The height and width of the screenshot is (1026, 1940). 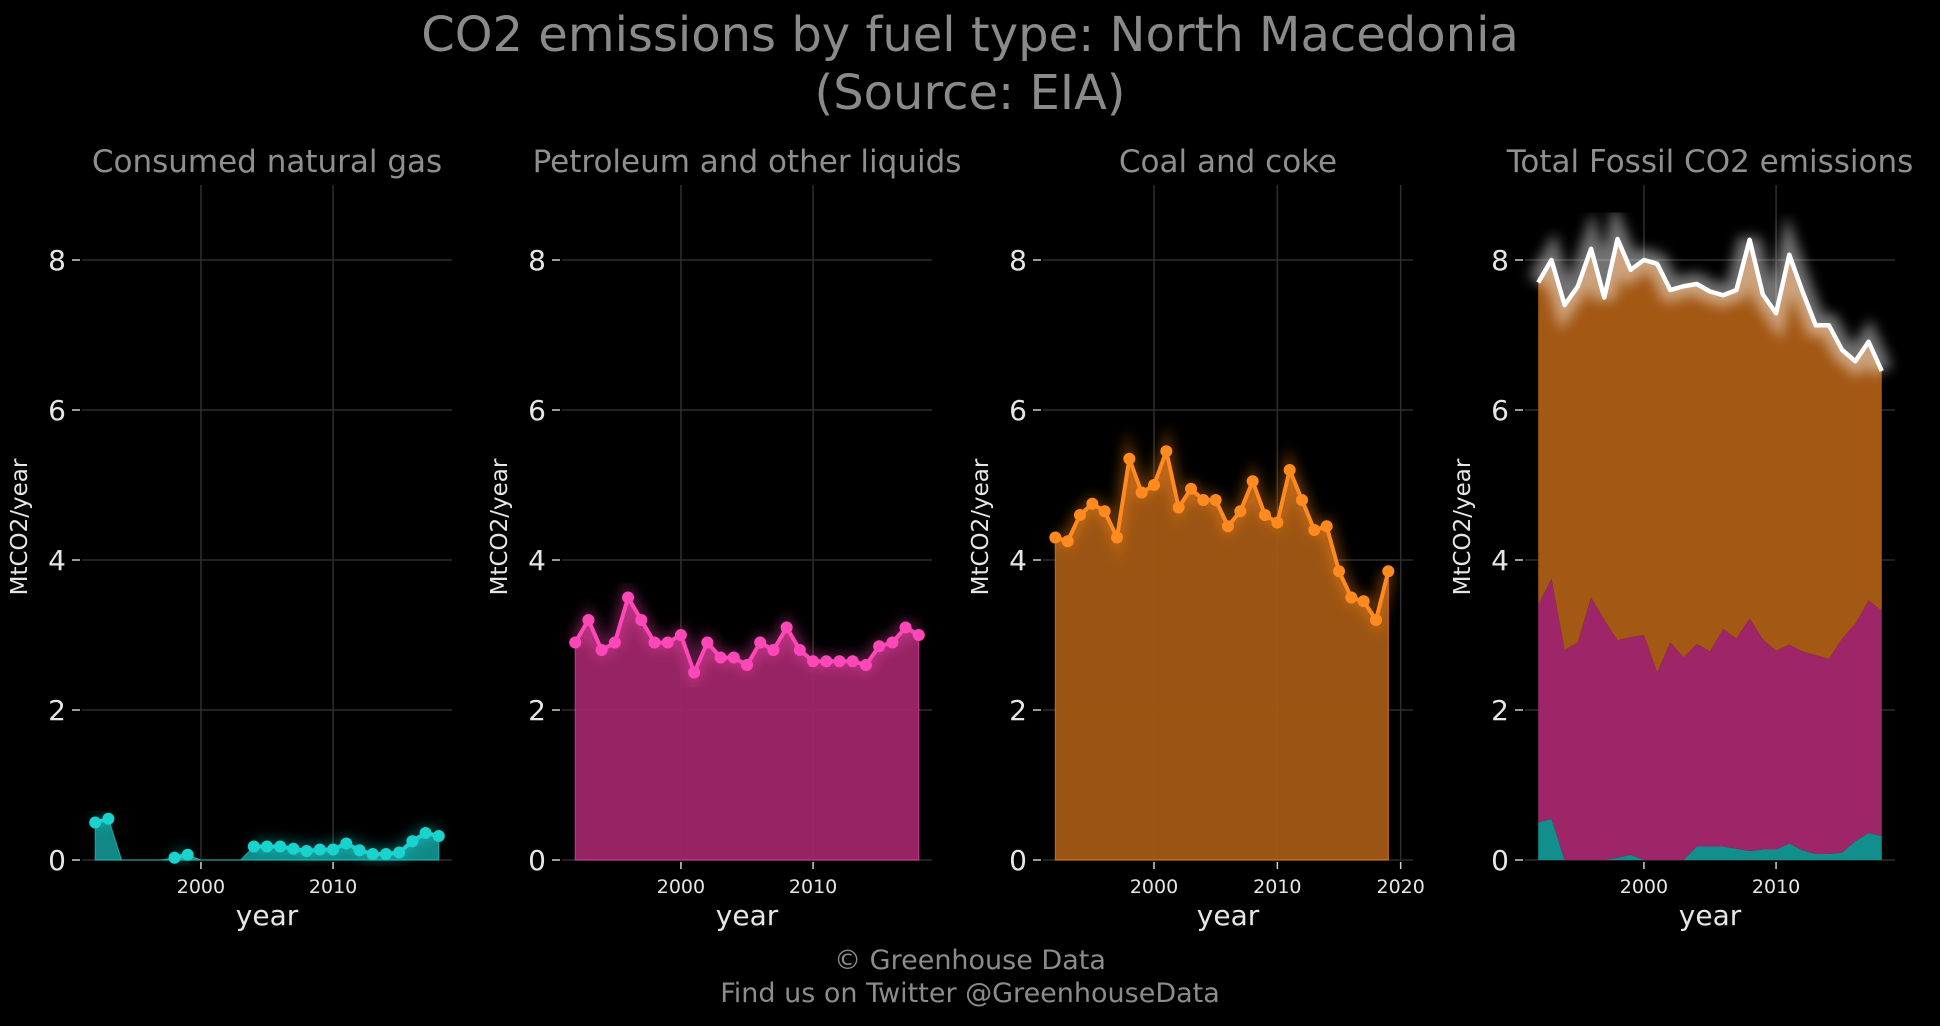 I want to click on panel-title: Total Fossil CO2 emissions, so click(x=1710, y=162).